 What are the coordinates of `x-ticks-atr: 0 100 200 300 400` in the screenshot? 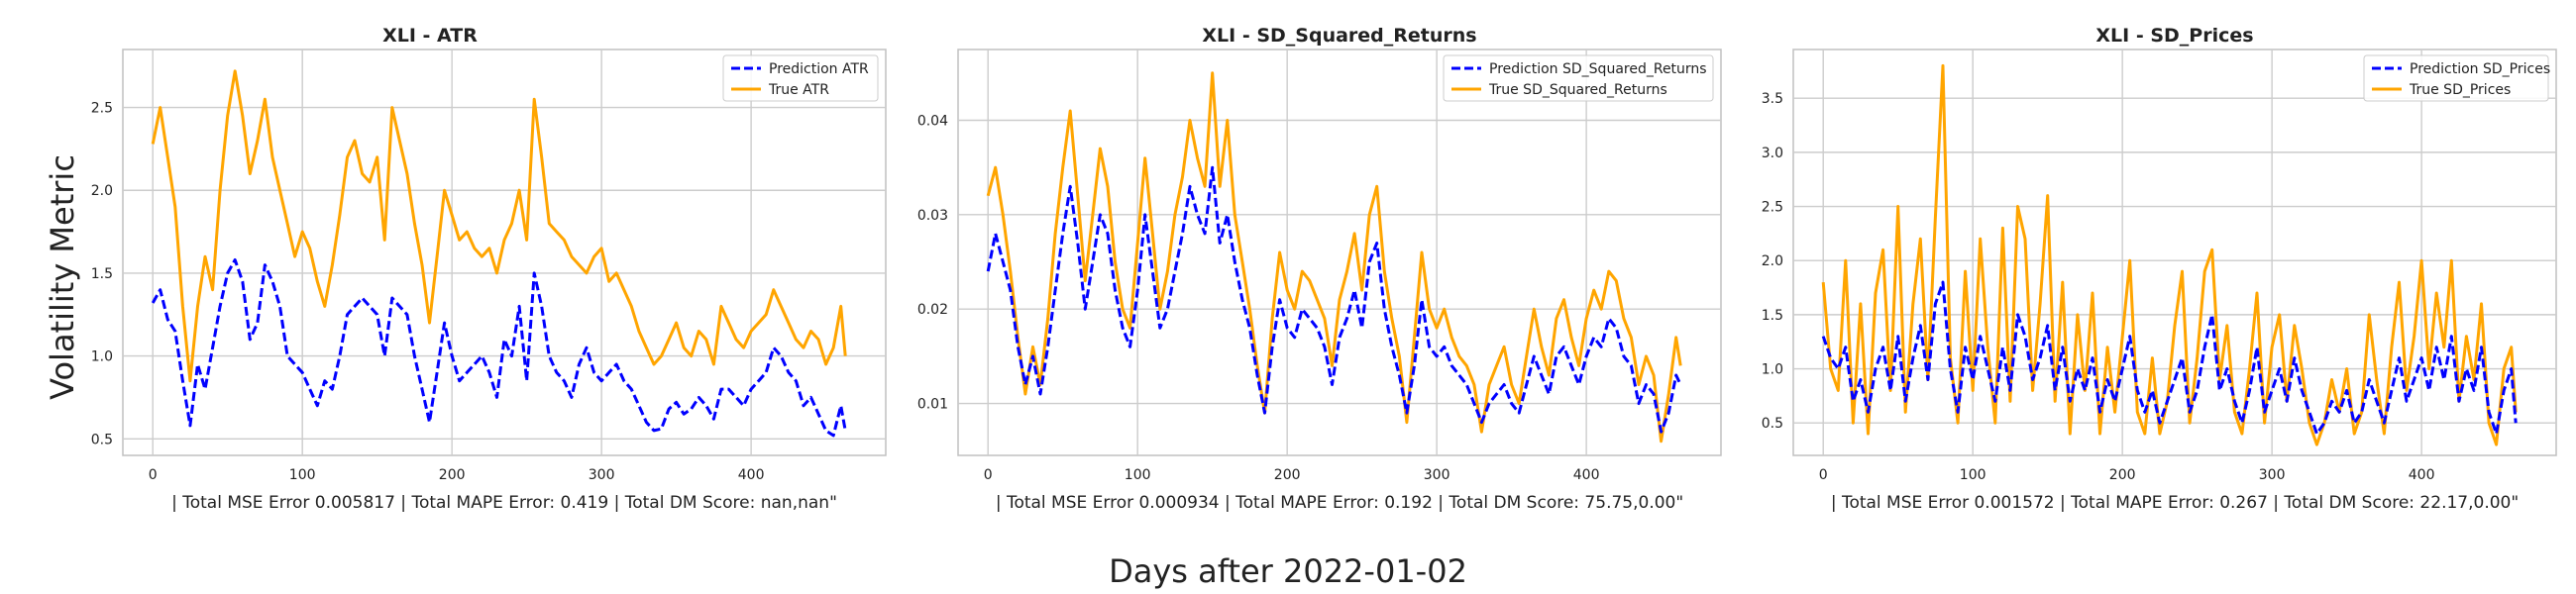 It's located at (457, 475).